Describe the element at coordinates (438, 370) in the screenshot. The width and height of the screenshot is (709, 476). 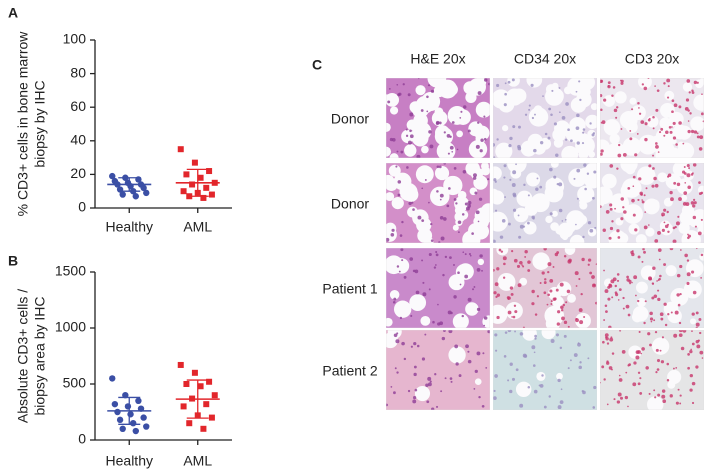
I see `tissue` at that location.